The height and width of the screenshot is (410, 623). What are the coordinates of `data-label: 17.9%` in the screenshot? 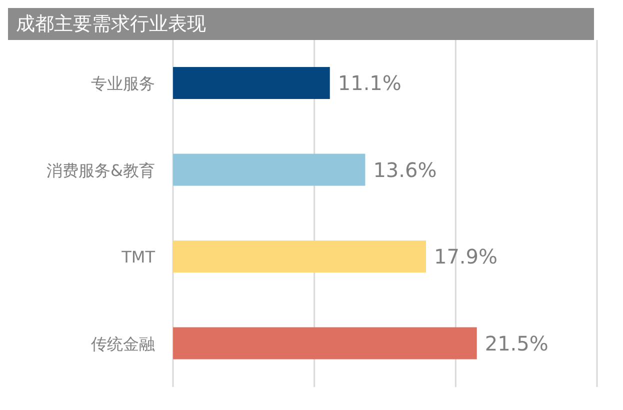 It's located at (466, 256).